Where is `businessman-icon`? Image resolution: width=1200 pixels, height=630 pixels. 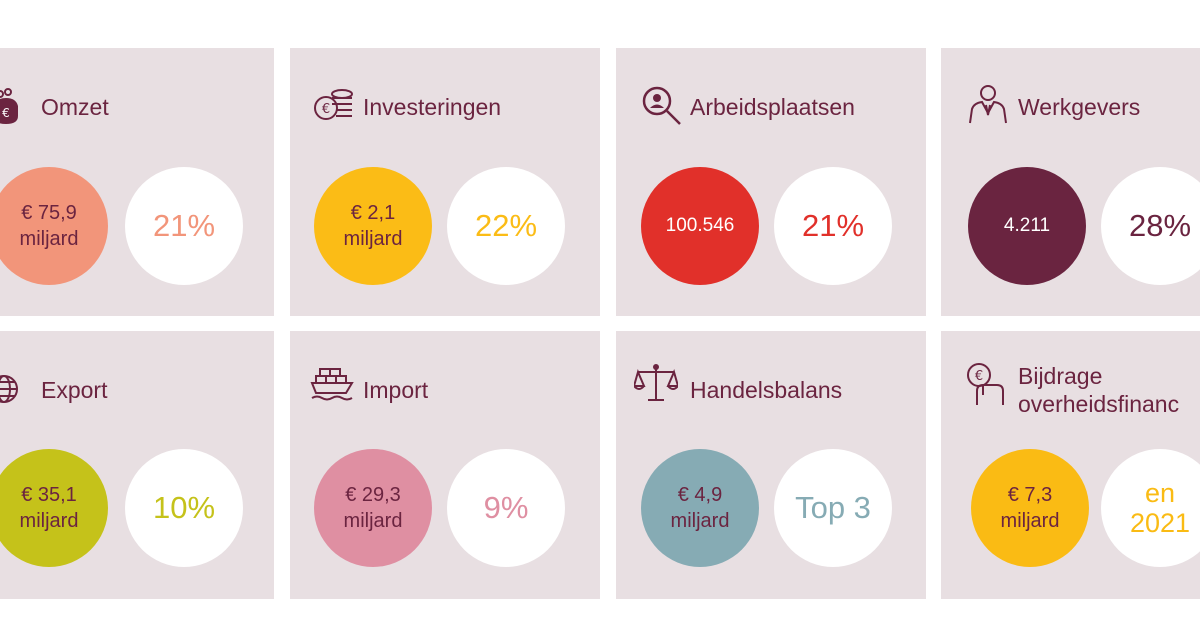 businessman-icon is located at coordinates (988, 105).